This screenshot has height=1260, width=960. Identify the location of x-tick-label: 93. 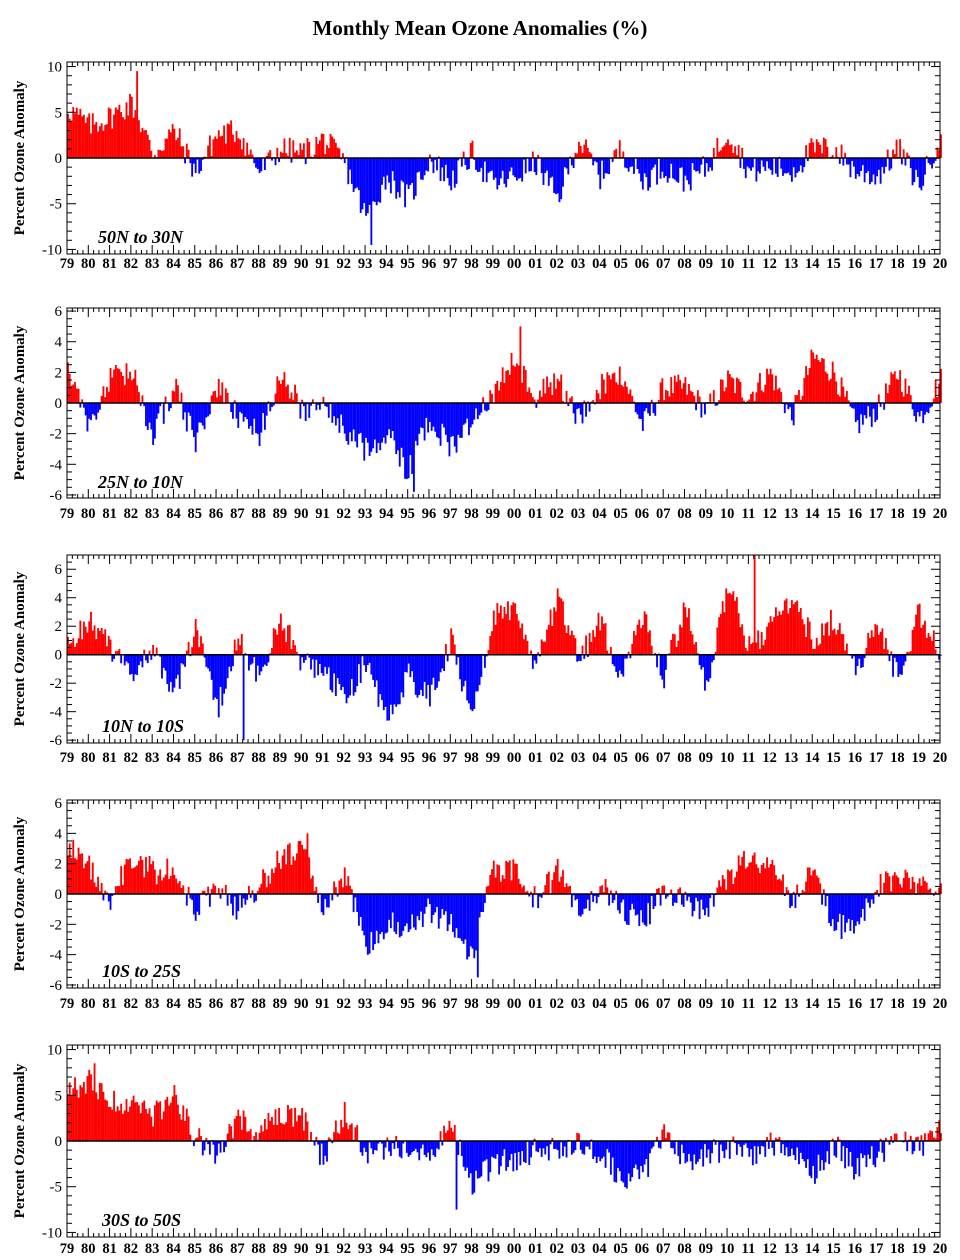
(365, 758).